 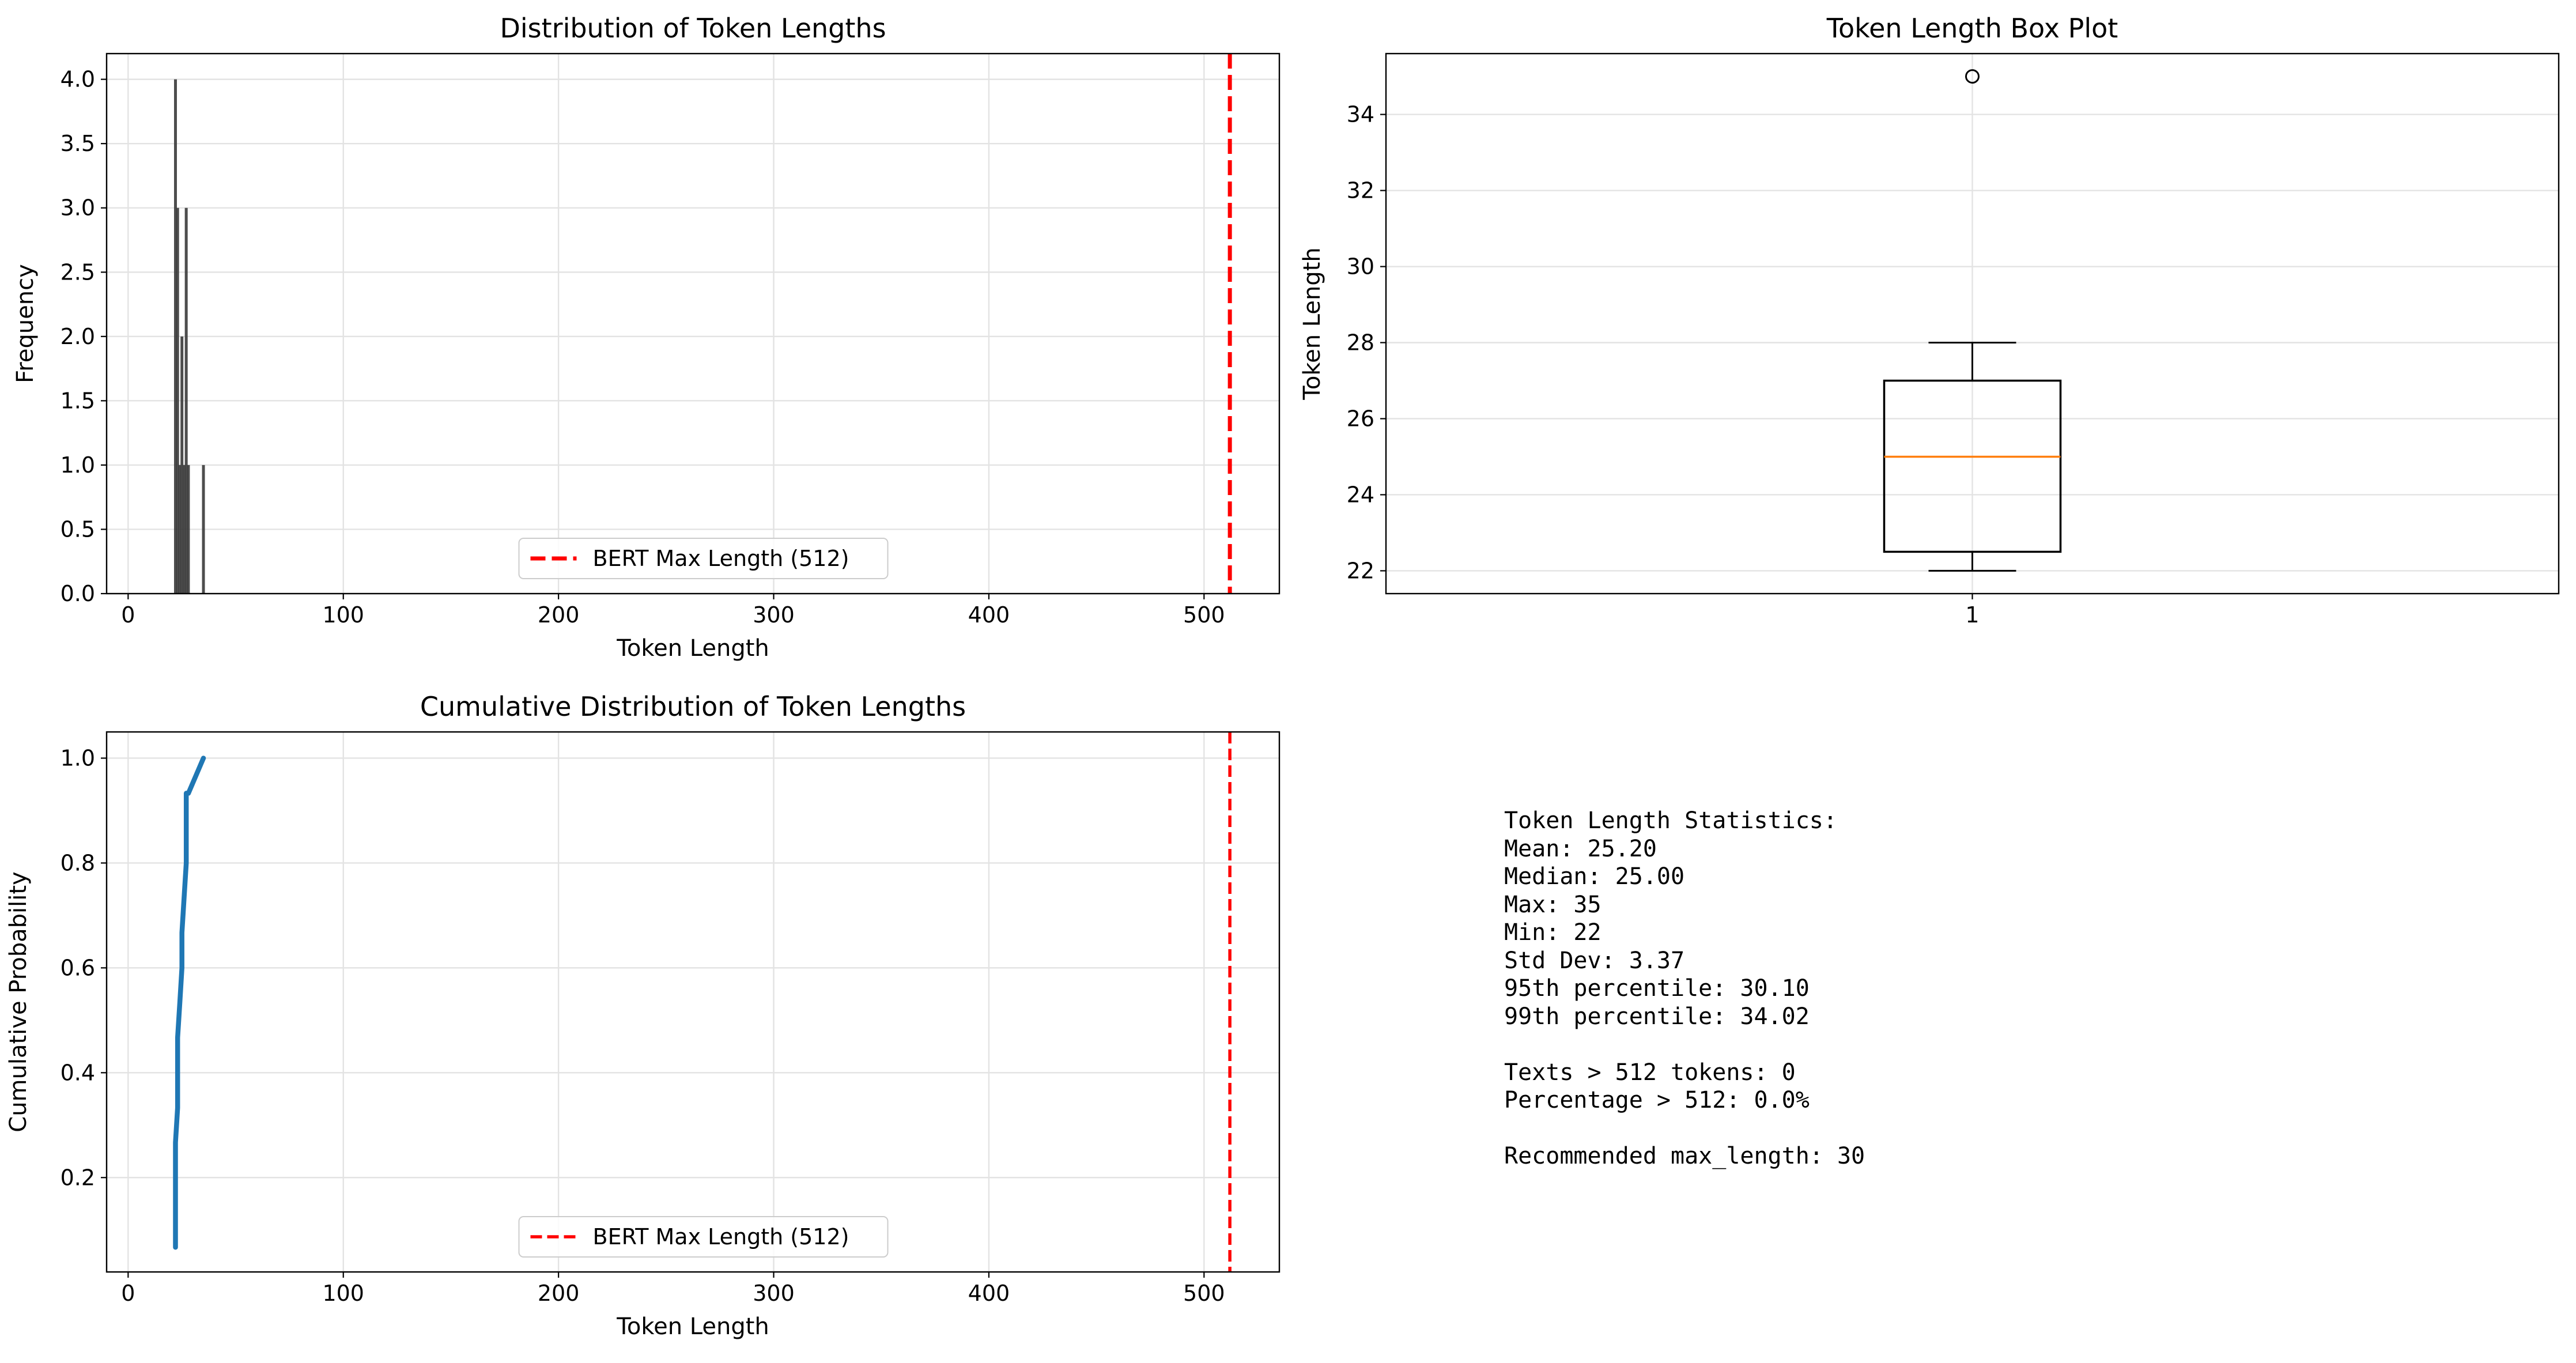 I want to click on y-axis-label: Token Length, so click(x=1312, y=324).